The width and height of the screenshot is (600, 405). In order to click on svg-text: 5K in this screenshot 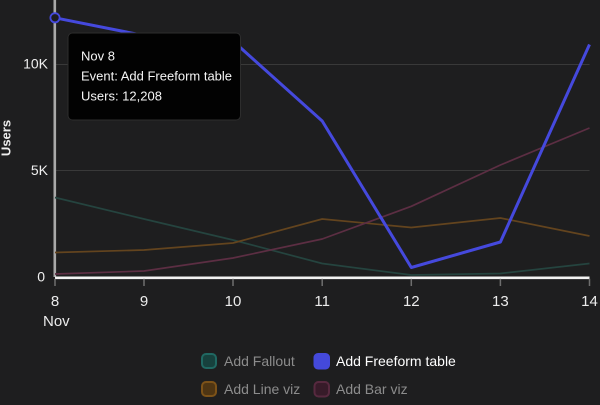, I will do `click(40, 170)`.